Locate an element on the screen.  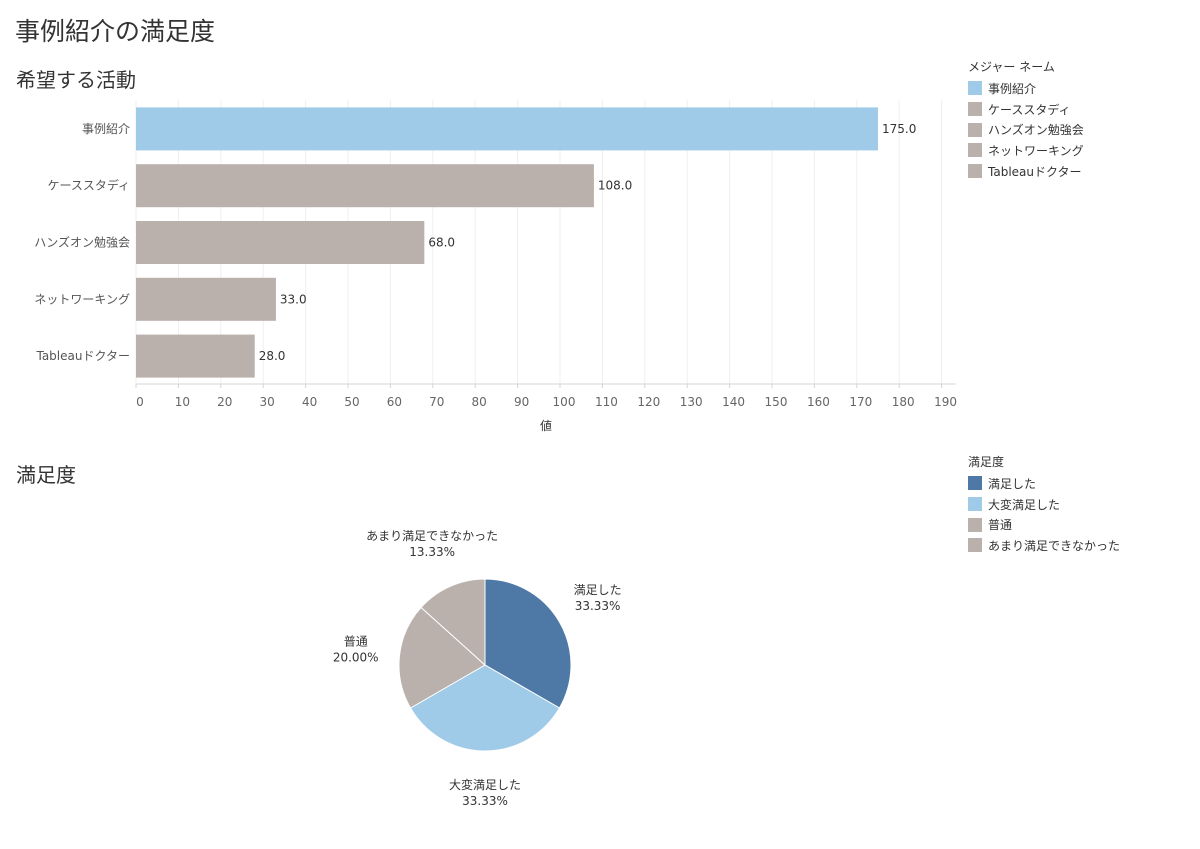
bar-value-label: 108.0 is located at coordinates (615, 186).